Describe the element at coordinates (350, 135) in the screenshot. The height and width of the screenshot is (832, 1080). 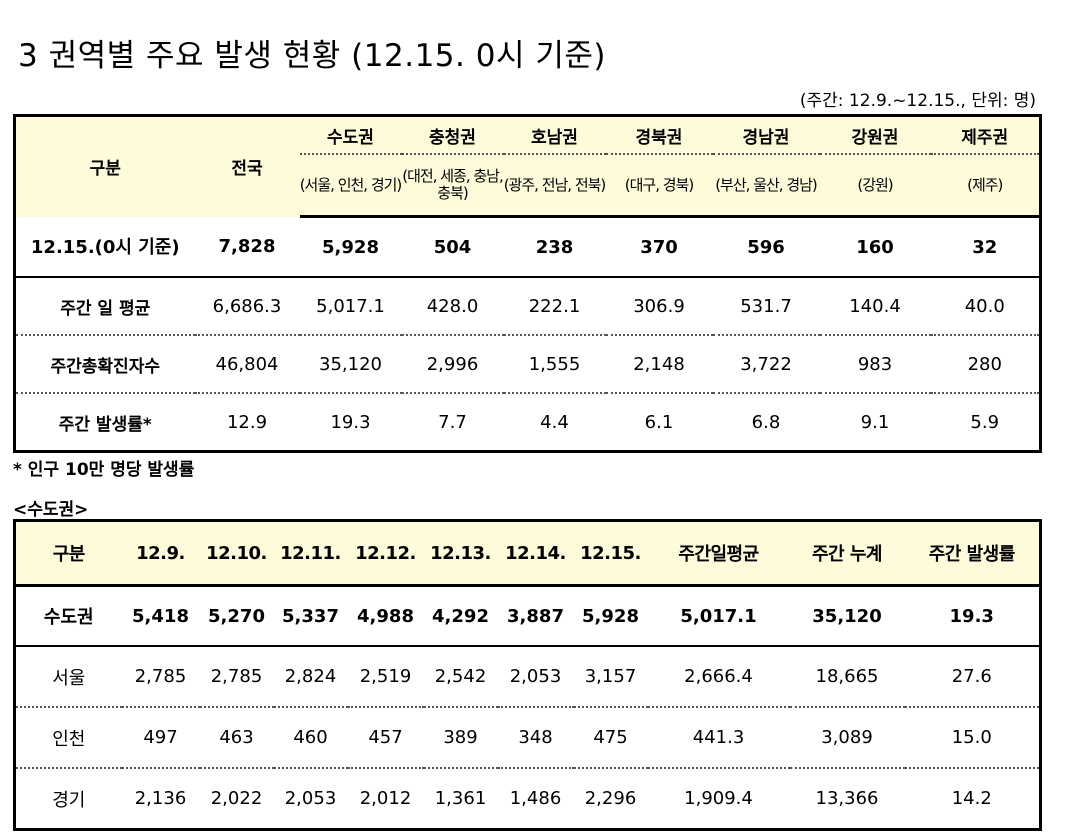
I see `header-region: 수도권` at that location.